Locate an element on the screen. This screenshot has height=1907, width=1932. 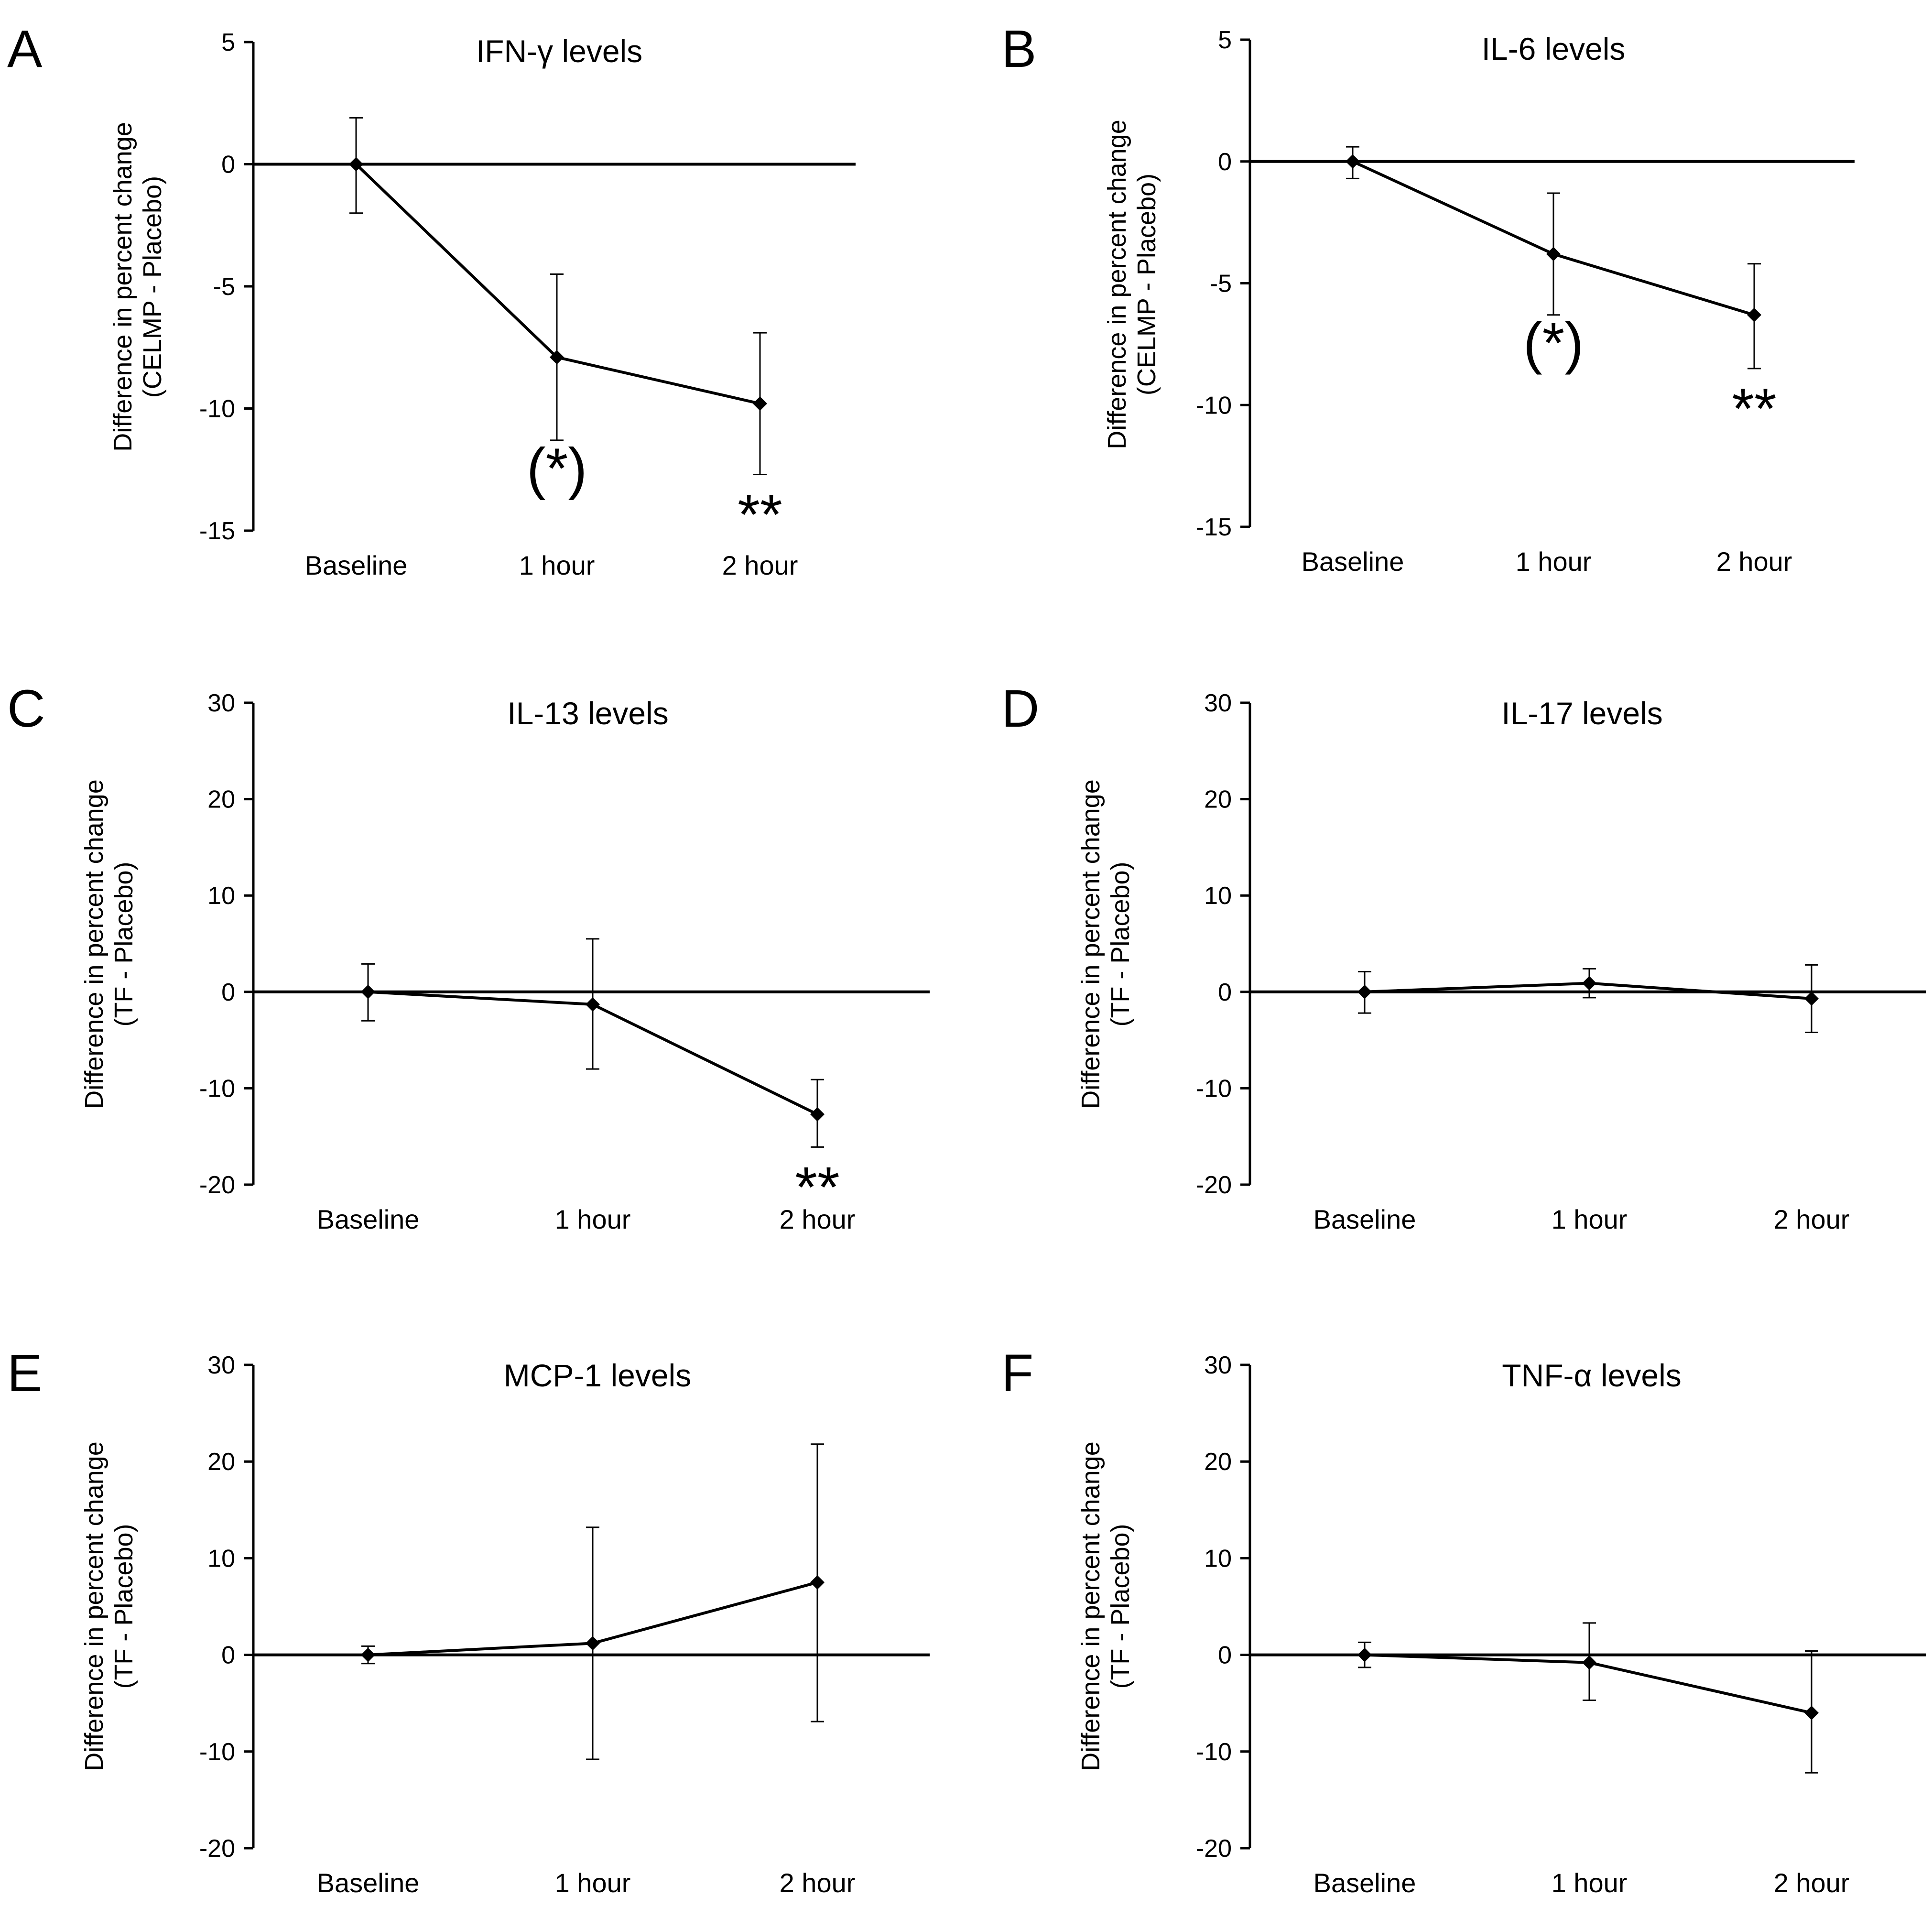
y-axis-label-line1-c: Difference in percent change is located at coordinates (94, 944).